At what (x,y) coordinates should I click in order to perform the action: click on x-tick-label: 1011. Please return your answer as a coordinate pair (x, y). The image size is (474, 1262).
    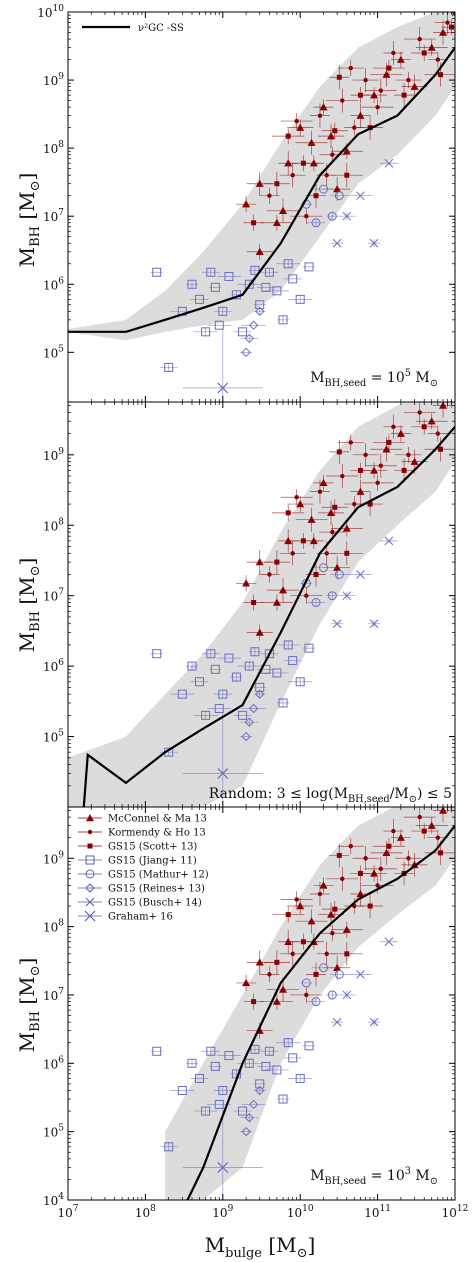
    Looking at the image, I should click on (377, 1212).